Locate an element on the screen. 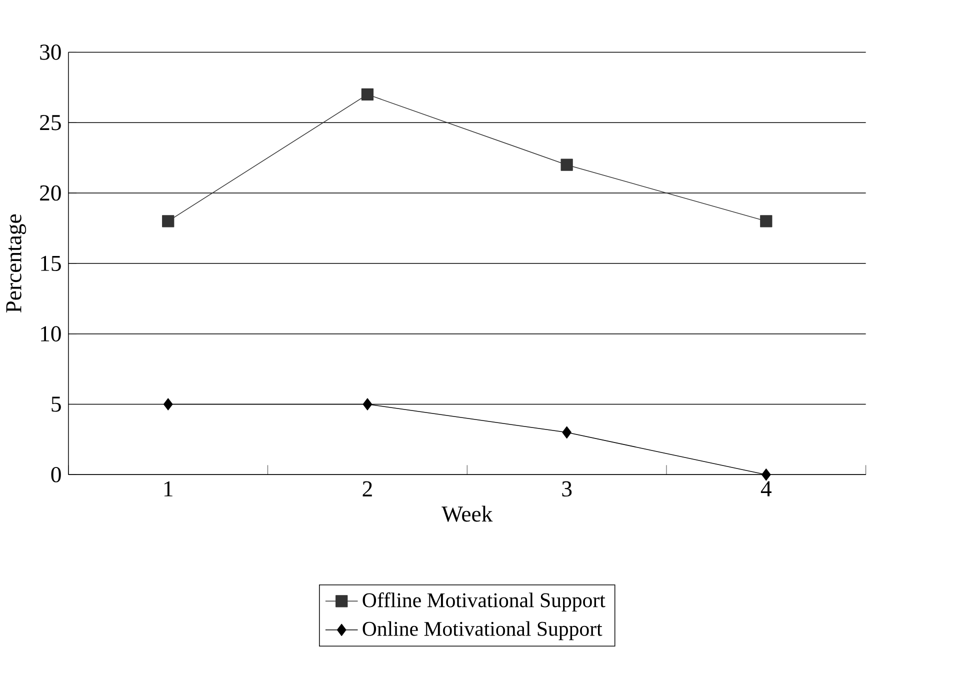 This screenshot has width=975, height=683. x-tick-label: 2 is located at coordinates (367, 489).